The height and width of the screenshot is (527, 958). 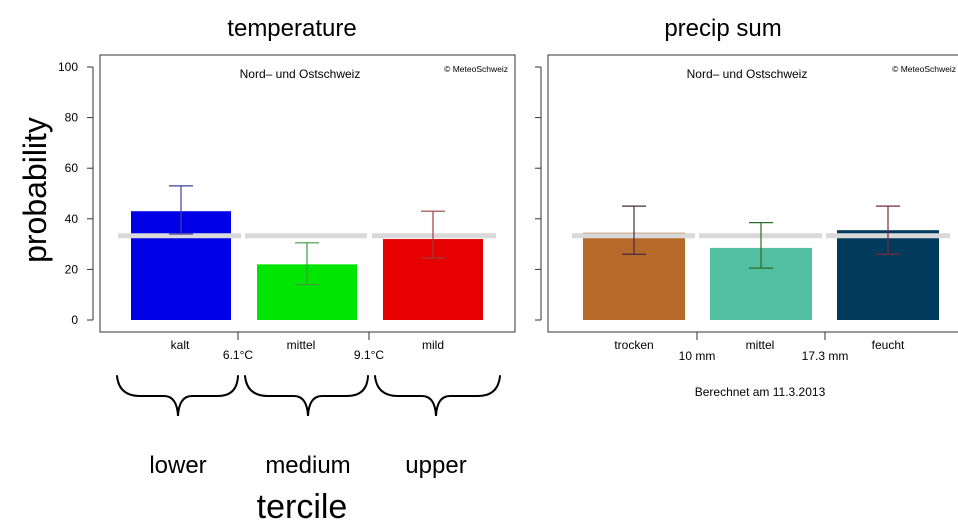 What do you see at coordinates (435, 465) in the screenshot?
I see `tercile-label-upper: upper` at bounding box center [435, 465].